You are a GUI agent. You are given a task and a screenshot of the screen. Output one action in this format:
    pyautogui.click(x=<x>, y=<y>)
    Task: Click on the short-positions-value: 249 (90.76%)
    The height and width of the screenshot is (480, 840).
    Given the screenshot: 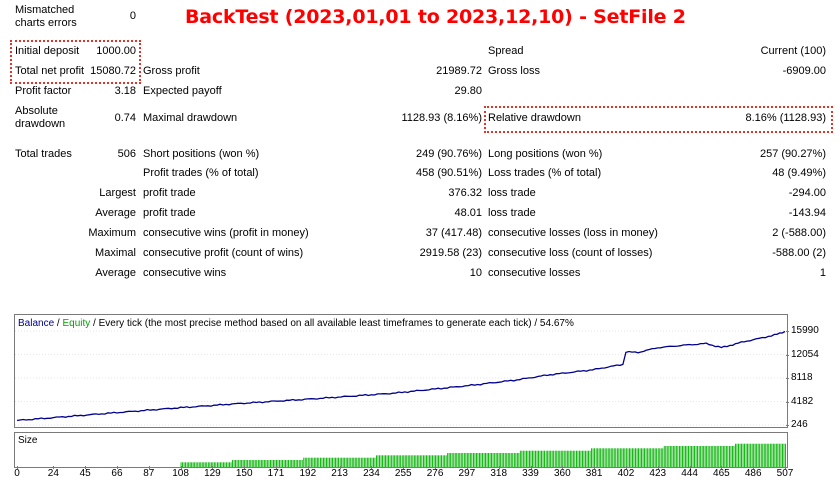 What is the action you would take?
    pyautogui.click(x=448, y=154)
    